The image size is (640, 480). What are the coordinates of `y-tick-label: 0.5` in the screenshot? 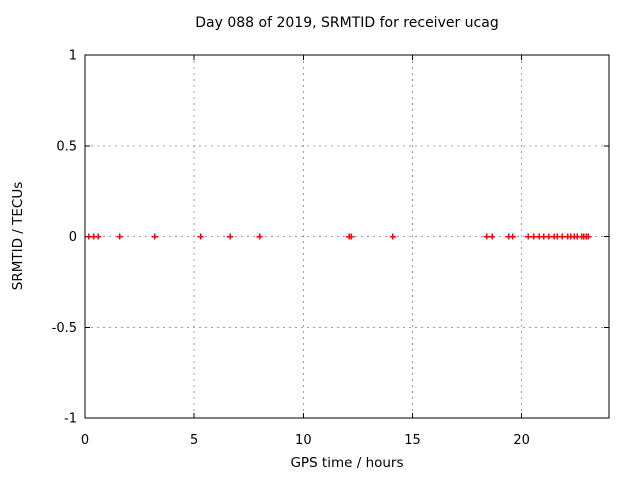 It's located at (66, 146).